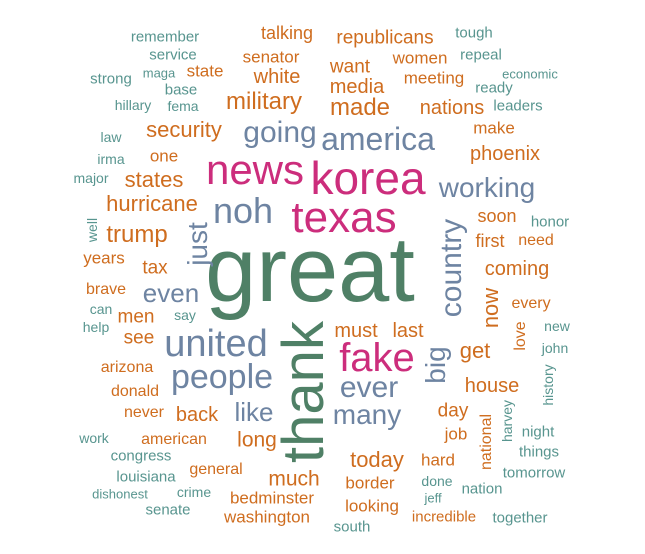 Image resolution: width=645 pixels, height=554 pixels. Describe the element at coordinates (181, 90) in the screenshot. I see `word-base: base` at that location.